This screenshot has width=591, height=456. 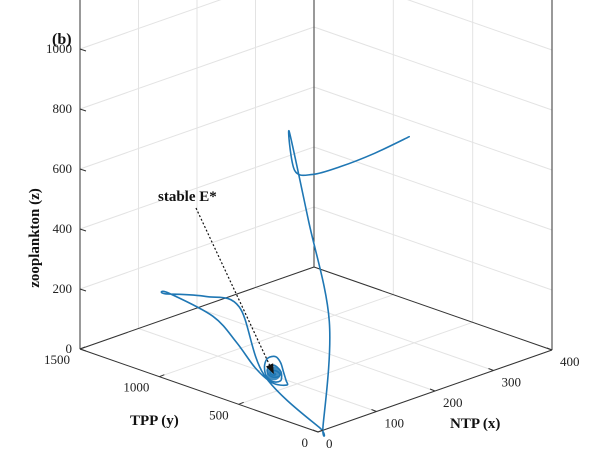 What do you see at coordinates (269, 369) in the screenshot?
I see `annotation-arrow-head` at bounding box center [269, 369].